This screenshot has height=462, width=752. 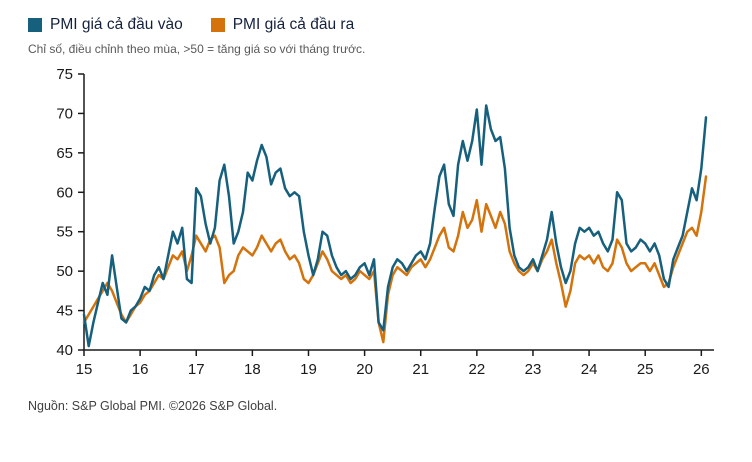 I want to click on y-tick-label: 55, so click(x=64, y=232).